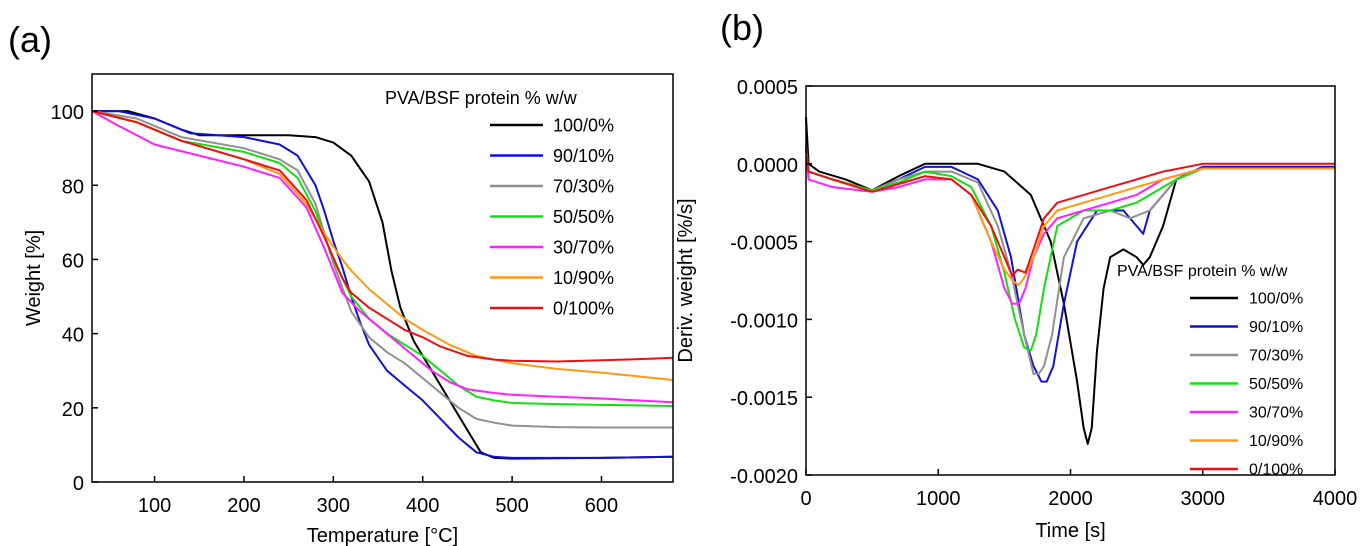 The width and height of the screenshot is (1363, 546). What do you see at coordinates (73, 336) in the screenshot?
I see `panel-a-y-tick-label: 40` at bounding box center [73, 336].